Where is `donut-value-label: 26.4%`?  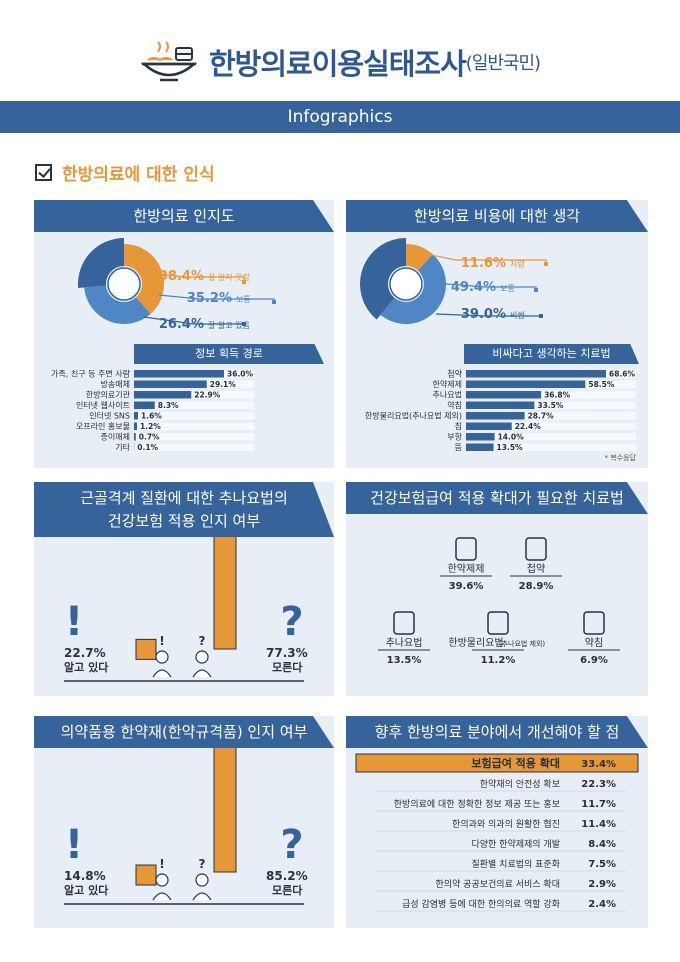 donut-value-label: 26.4% is located at coordinates (181, 324).